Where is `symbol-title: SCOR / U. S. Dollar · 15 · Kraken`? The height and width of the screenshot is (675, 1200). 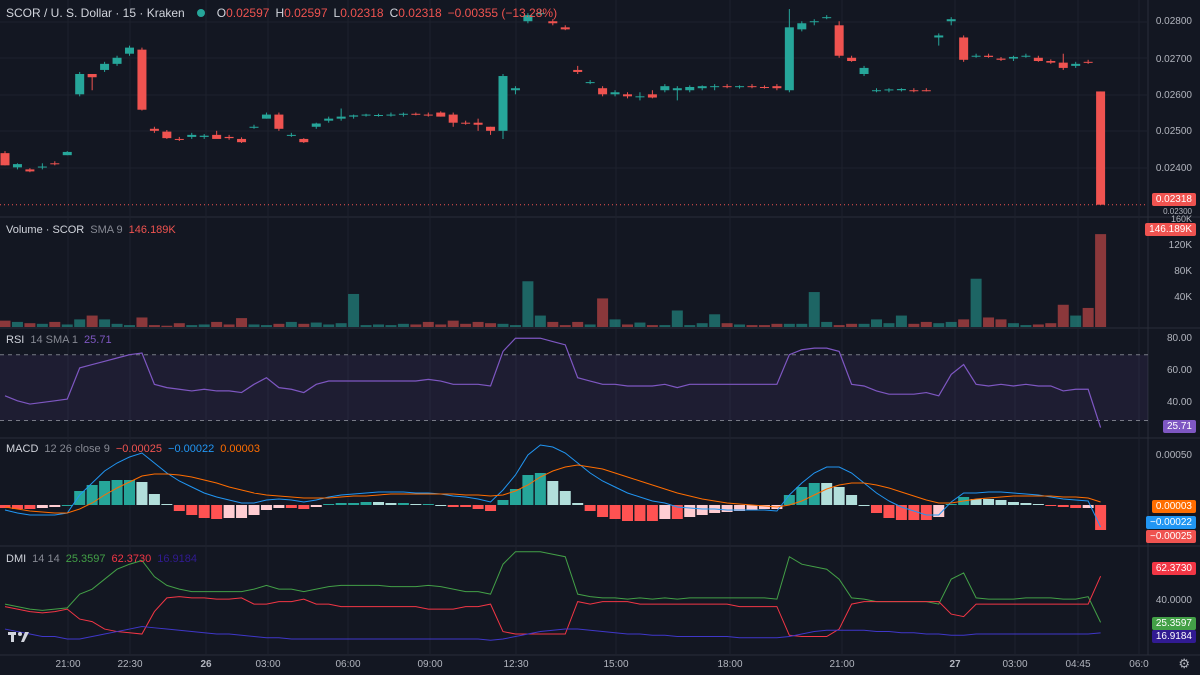
symbol-title: SCOR / U. S. Dollar · 15 · Kraken is located at coordinates (95, 13).